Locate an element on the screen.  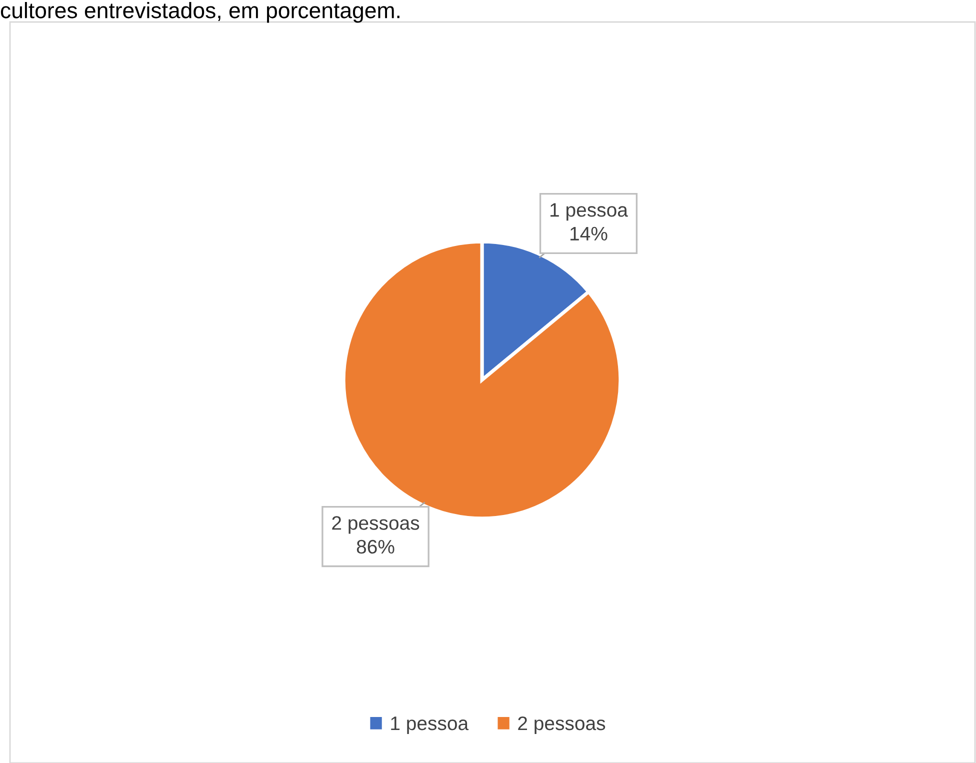
text: cultores entrevistados, em porcentagem. is located at coordinates (200, 12).